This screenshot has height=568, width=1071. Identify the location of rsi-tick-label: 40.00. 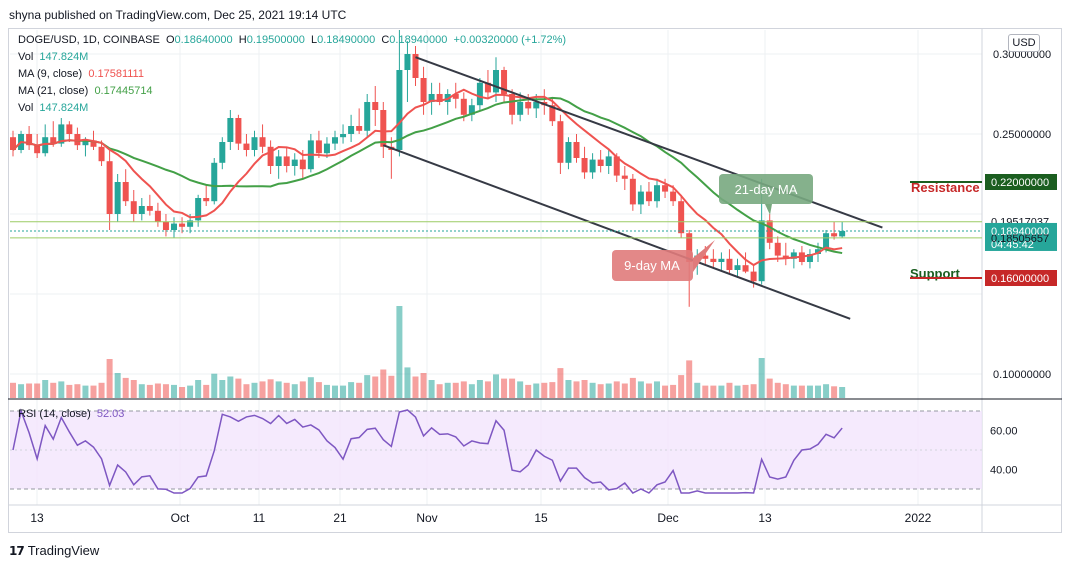
(1004, 471).